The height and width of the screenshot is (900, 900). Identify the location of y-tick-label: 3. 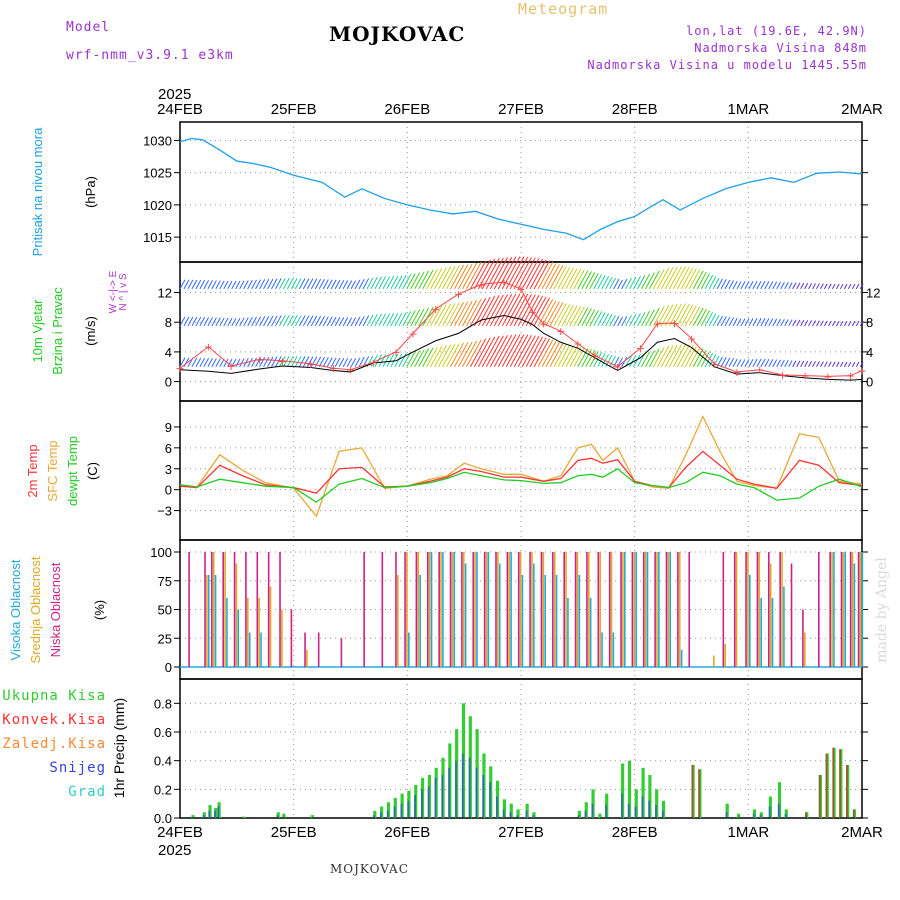
(168, 469).